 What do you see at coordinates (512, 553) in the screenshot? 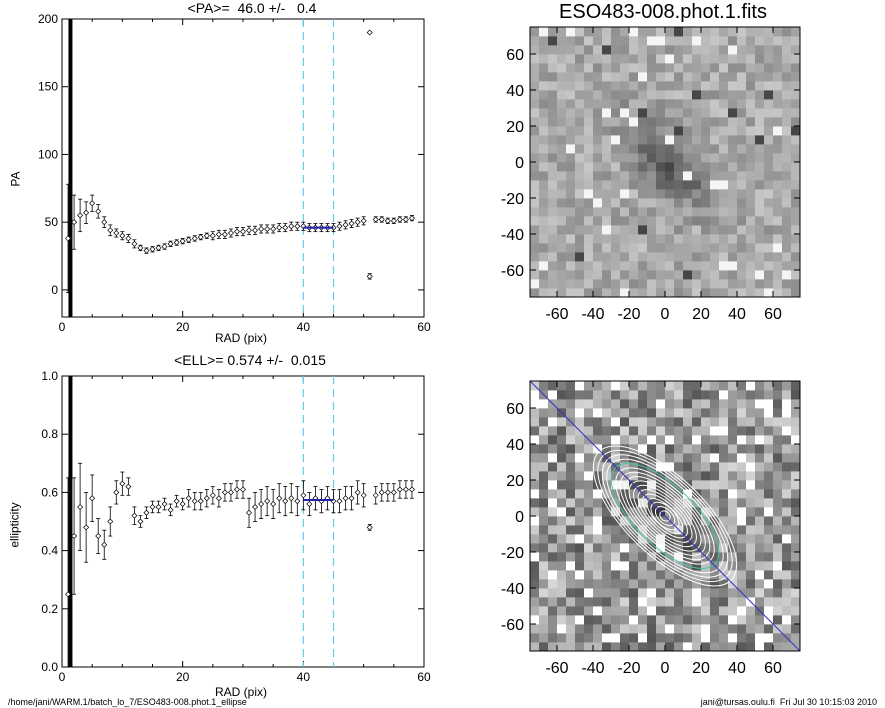
I see `contour-ytick-label: -20` at bounding box center [512, 553].